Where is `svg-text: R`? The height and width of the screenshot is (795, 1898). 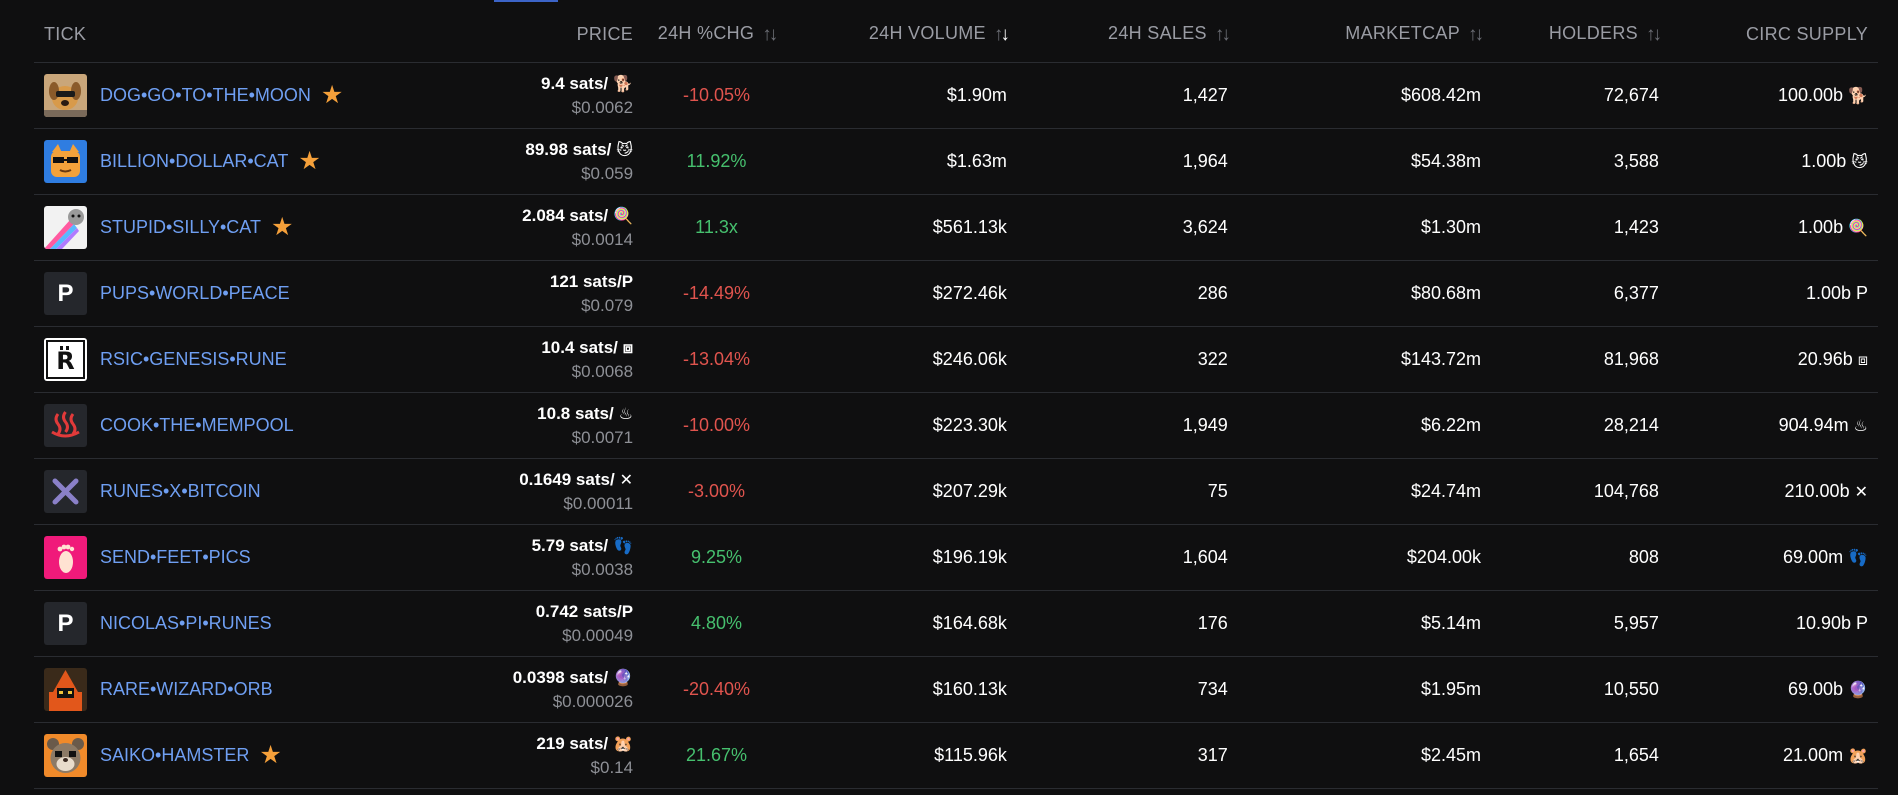 svg-text: R is located at coordinates (65, 361).